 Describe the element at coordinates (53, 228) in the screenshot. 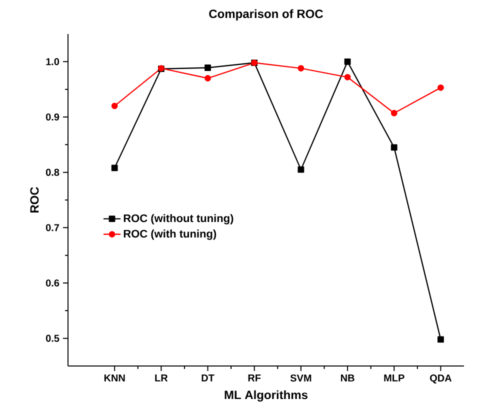

I see `y-tick-label: 0.7` at that location.